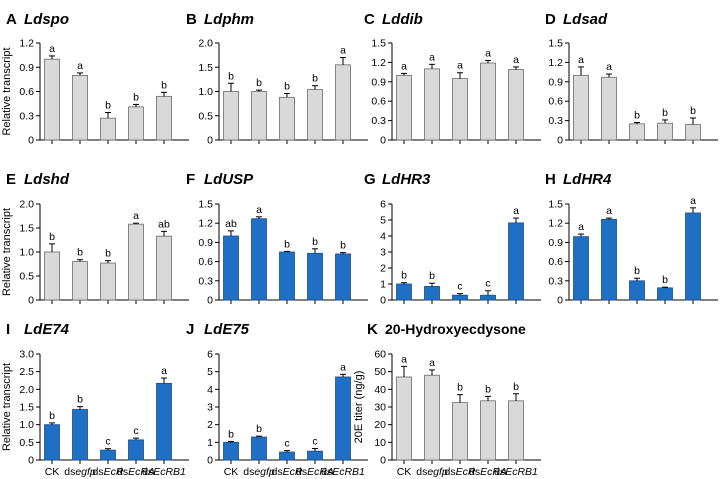 This screenshot has height=479, width=720. What do you see at coordinates (383, 205) in the screenshot?
I see `y-tick-label: 6` at bounding box center [383, 205].